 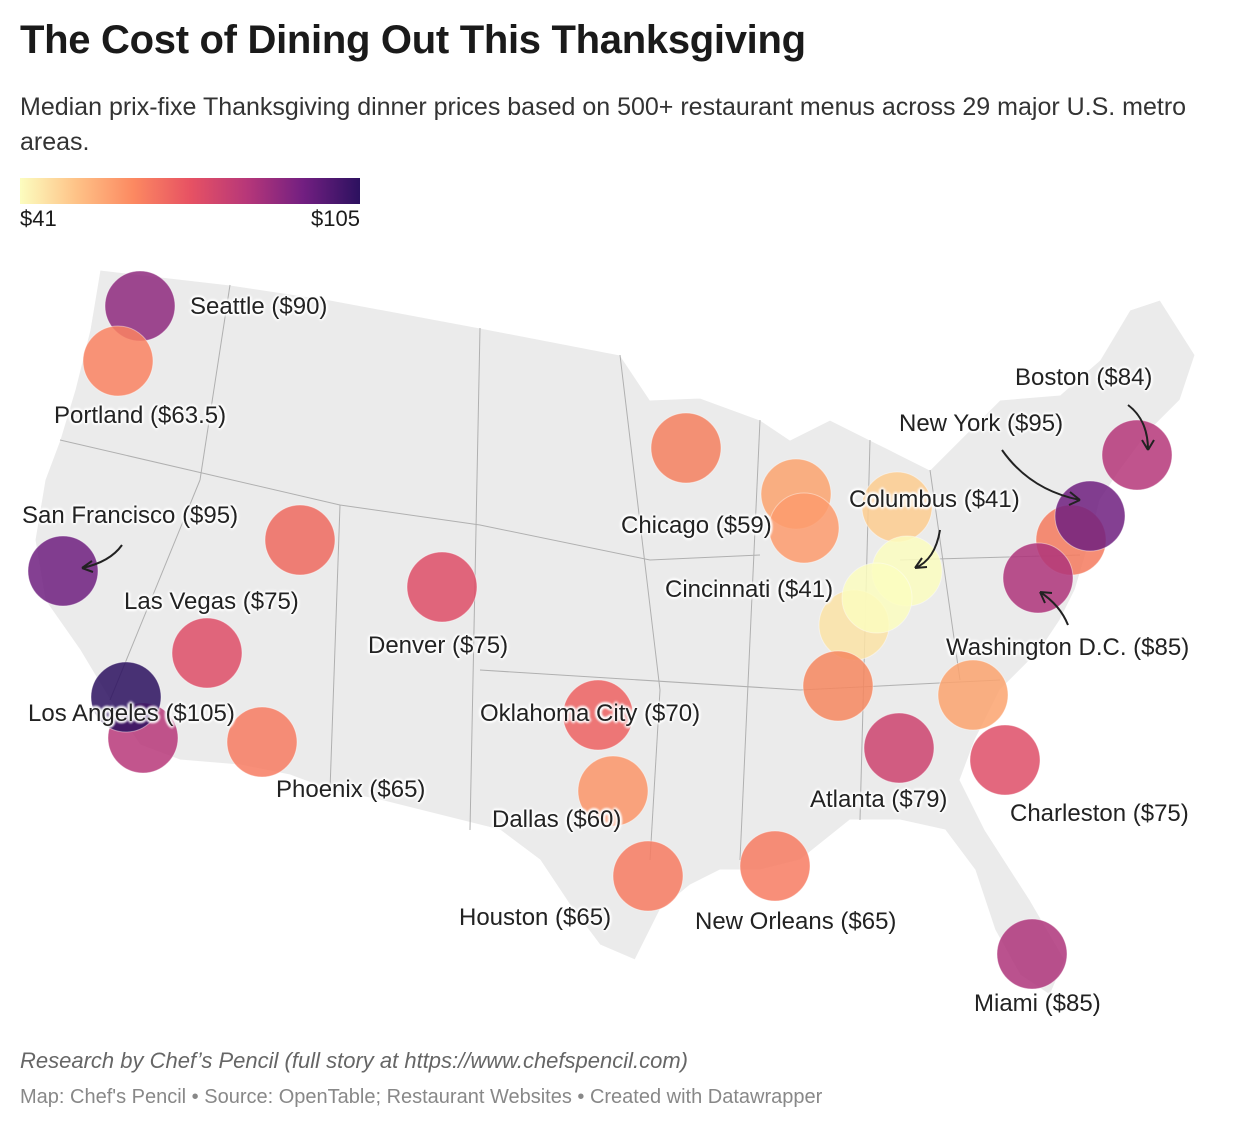 I want to click on city-label: Oklahoma City ($70), so click(x=590, y=713).